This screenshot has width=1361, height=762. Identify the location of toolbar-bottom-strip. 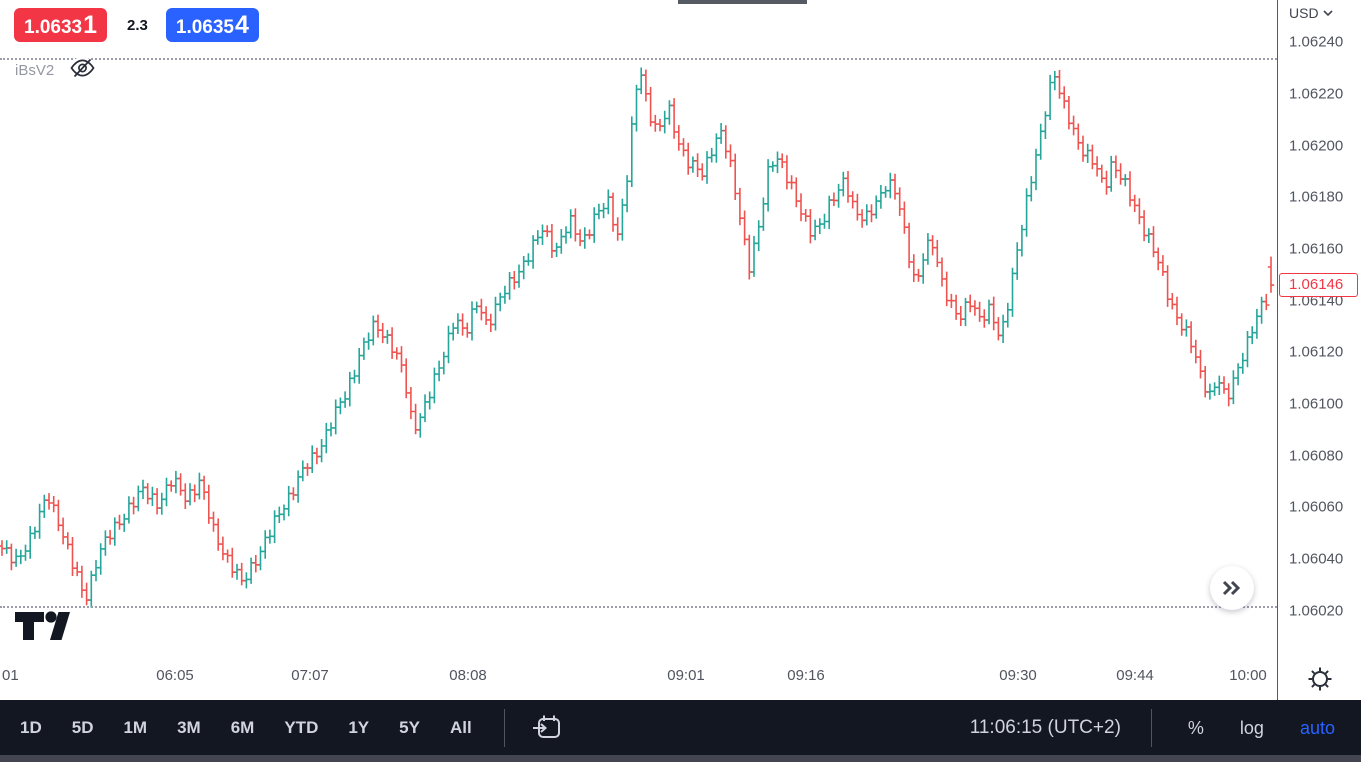
(680, 758).